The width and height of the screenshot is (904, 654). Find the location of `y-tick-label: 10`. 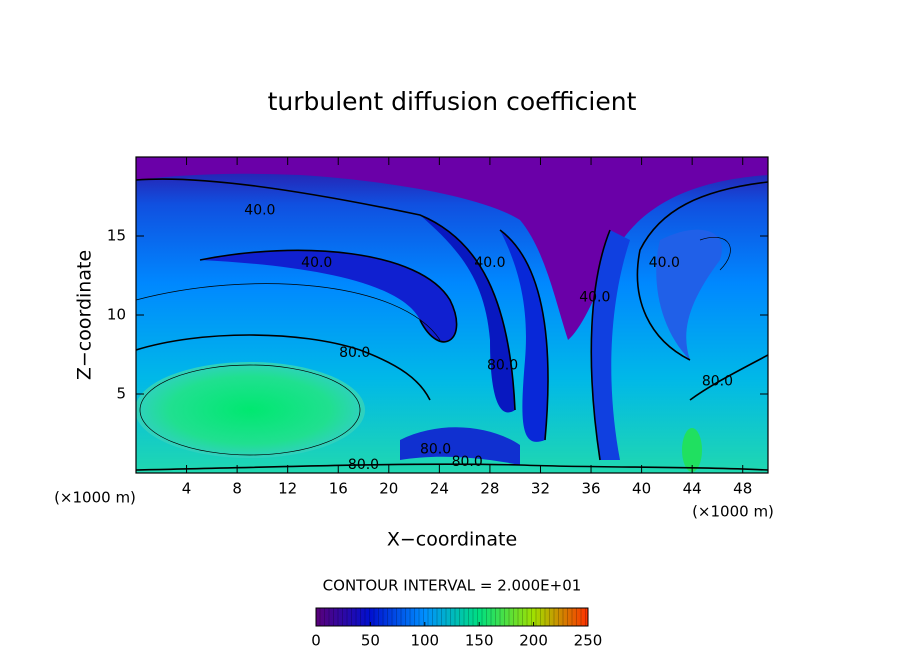

y-tick-label: 10 is located at coordinates (116, 315).